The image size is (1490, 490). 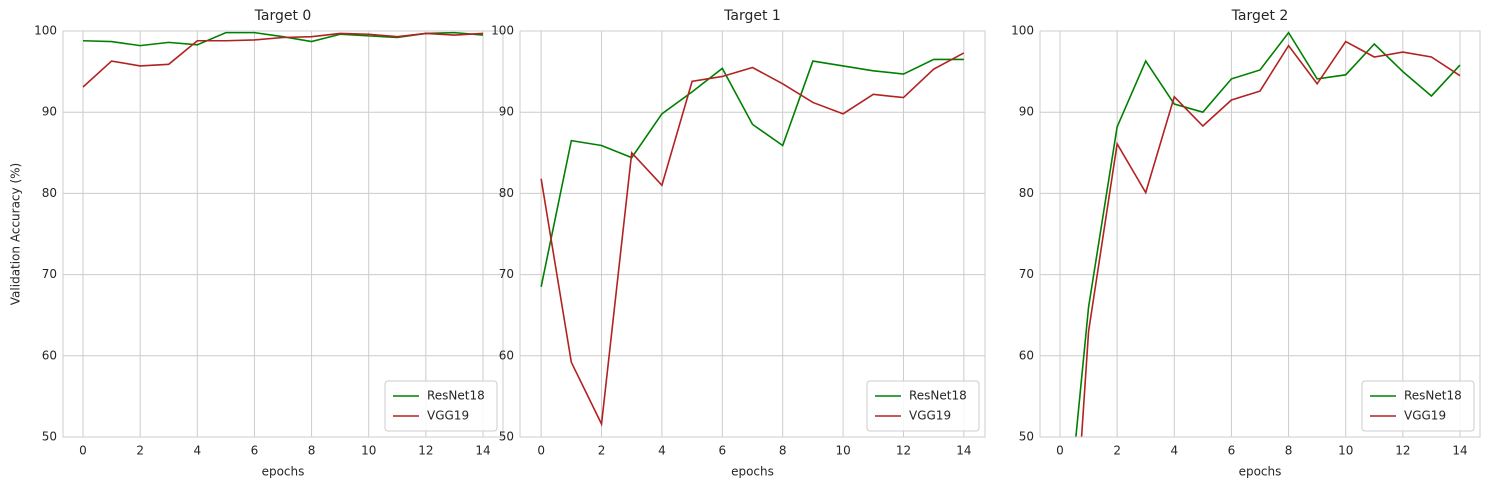 I want to click on chart-title: Target 0, so click(x=283, y=16).